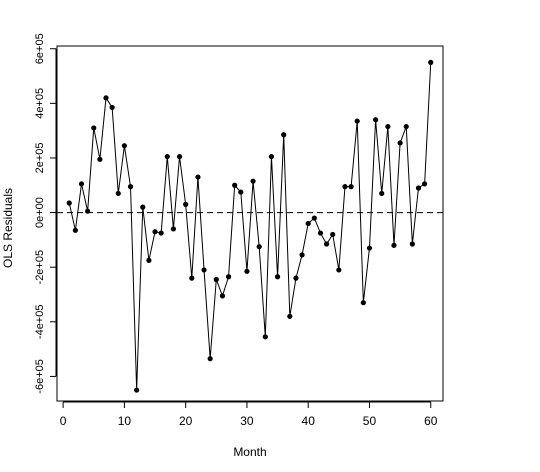 The image size is (540, 472). Describe the element at coordinates (431, 421) in the screenshot. I see `x-tick-label: 60` at that location.